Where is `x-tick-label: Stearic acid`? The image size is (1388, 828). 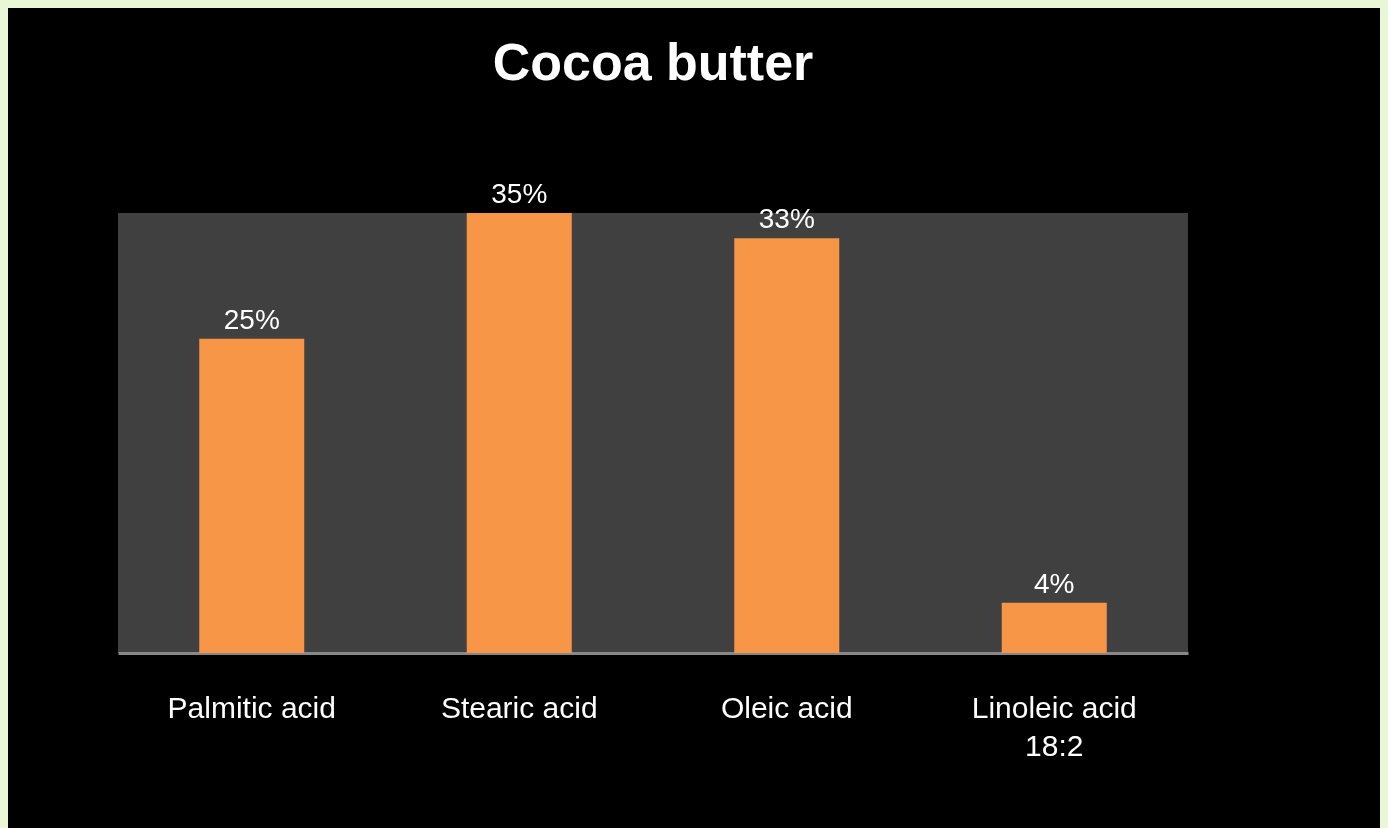 x-tick-label: Stearic acid is located at coordinates (519, 707).